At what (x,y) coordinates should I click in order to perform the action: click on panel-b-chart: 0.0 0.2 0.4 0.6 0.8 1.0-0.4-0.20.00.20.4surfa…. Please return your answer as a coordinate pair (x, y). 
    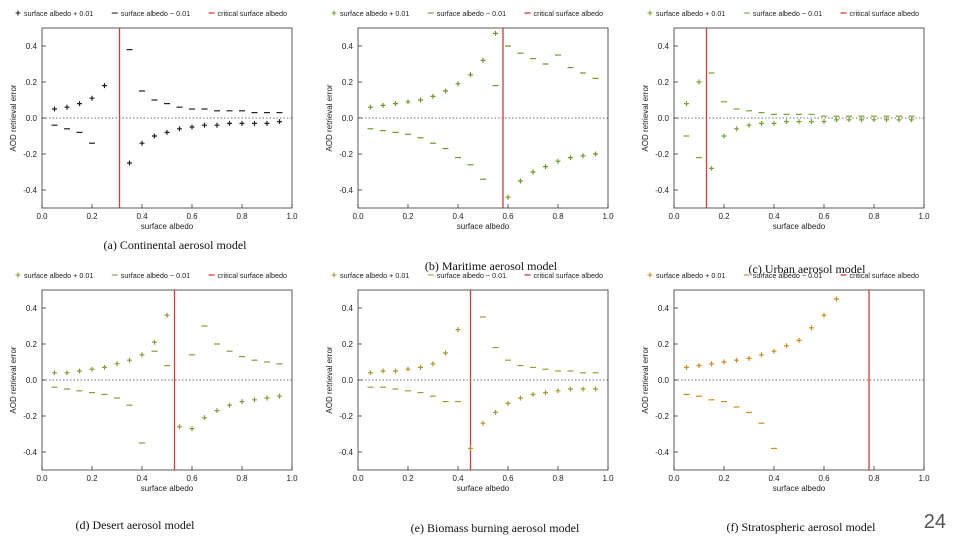
    Looking at the image, I should click on (469, 120).